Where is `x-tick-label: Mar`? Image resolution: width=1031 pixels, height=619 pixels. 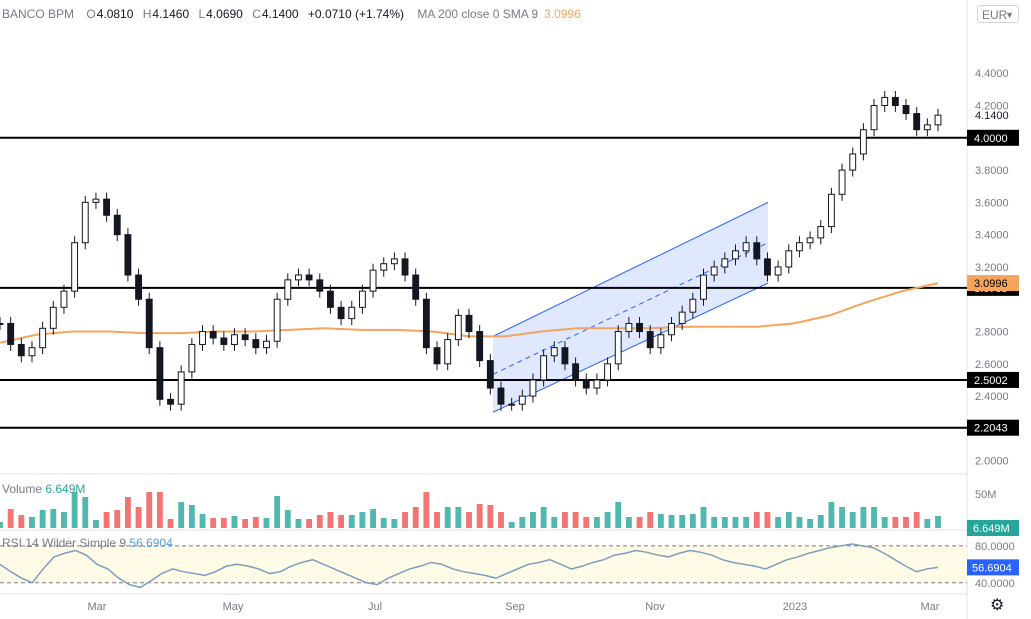
x-tick-label: Mar is located at coordinates (930, 607).